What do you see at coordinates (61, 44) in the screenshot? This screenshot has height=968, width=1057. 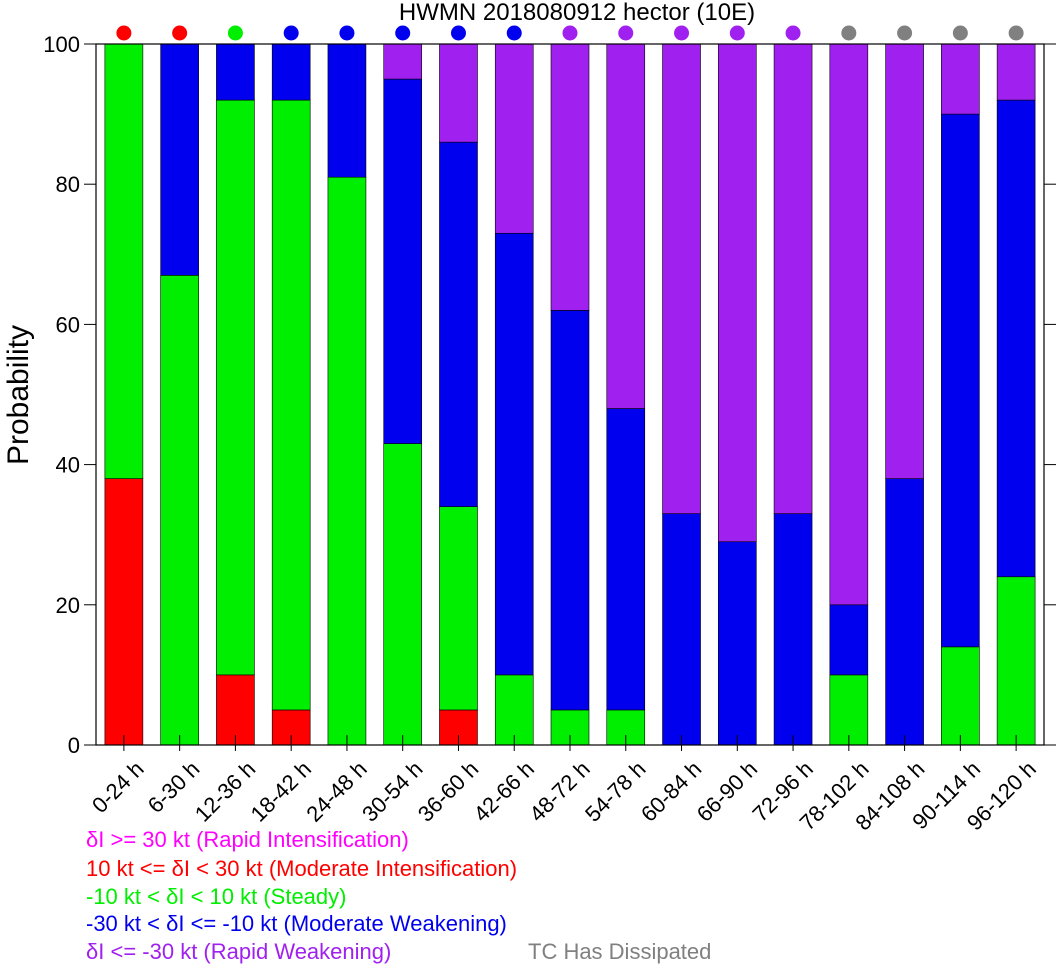 I see `y-tick-label: 100` at bounding box center [61, 44].